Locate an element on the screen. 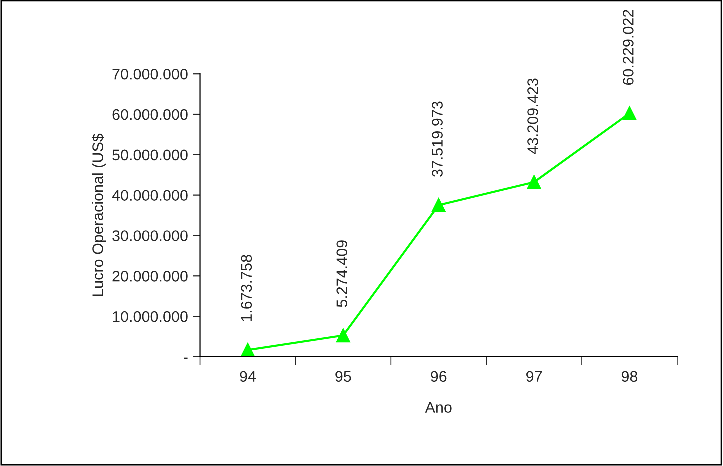 The image size is (723, 466). x-tick-label: 98 is located at coordinates (630, 376).